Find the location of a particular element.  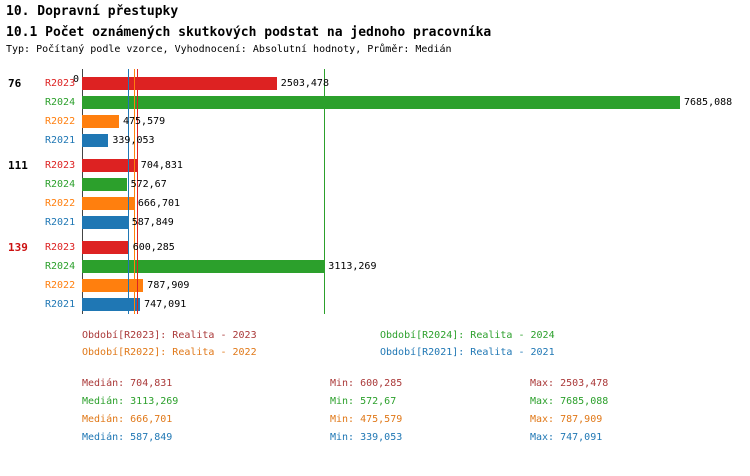

chart-row: R2024 7685,088 is located at coordinates (375, 102).